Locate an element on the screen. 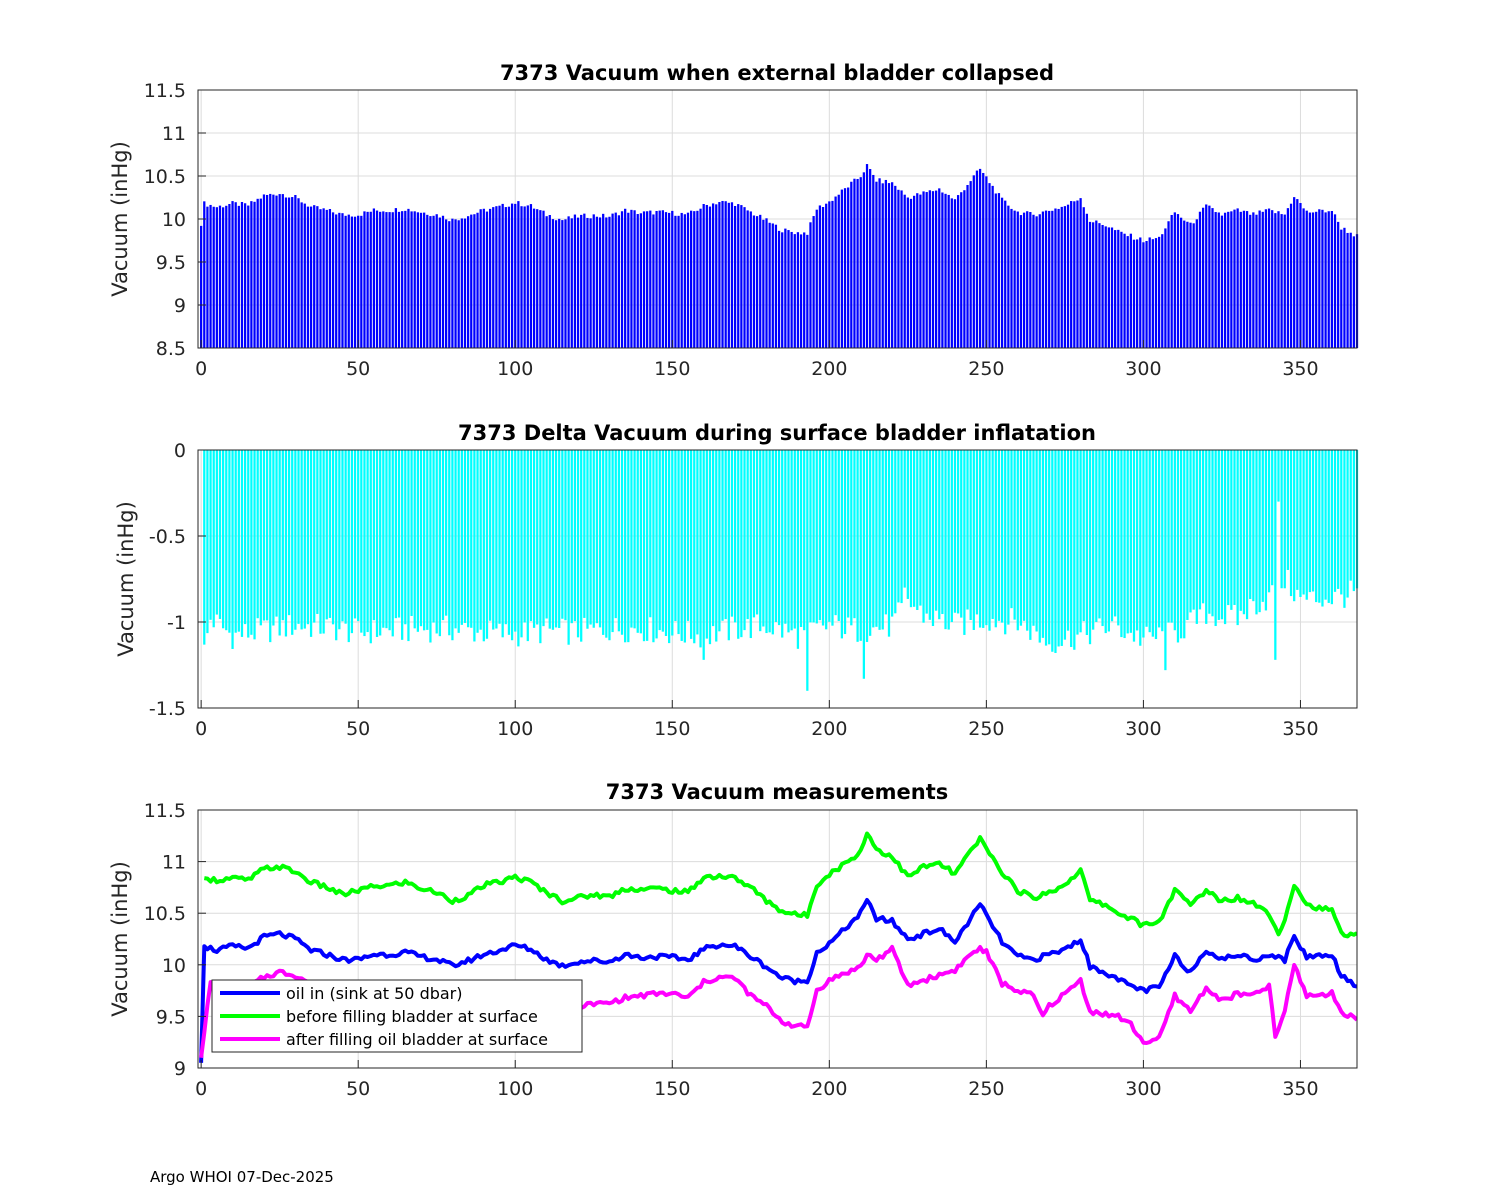 This screenshot has height=1200, width=1500. x-tick-label: 300 is located at coordinates (1143, 369).